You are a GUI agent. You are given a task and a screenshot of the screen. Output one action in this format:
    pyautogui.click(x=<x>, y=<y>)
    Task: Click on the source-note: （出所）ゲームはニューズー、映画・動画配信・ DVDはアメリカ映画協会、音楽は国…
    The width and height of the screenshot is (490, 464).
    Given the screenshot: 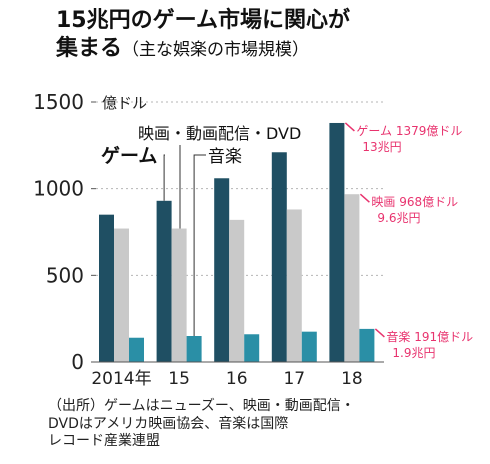 What is the action you would take?
    pyautogui.click(x=201, y=424)
    